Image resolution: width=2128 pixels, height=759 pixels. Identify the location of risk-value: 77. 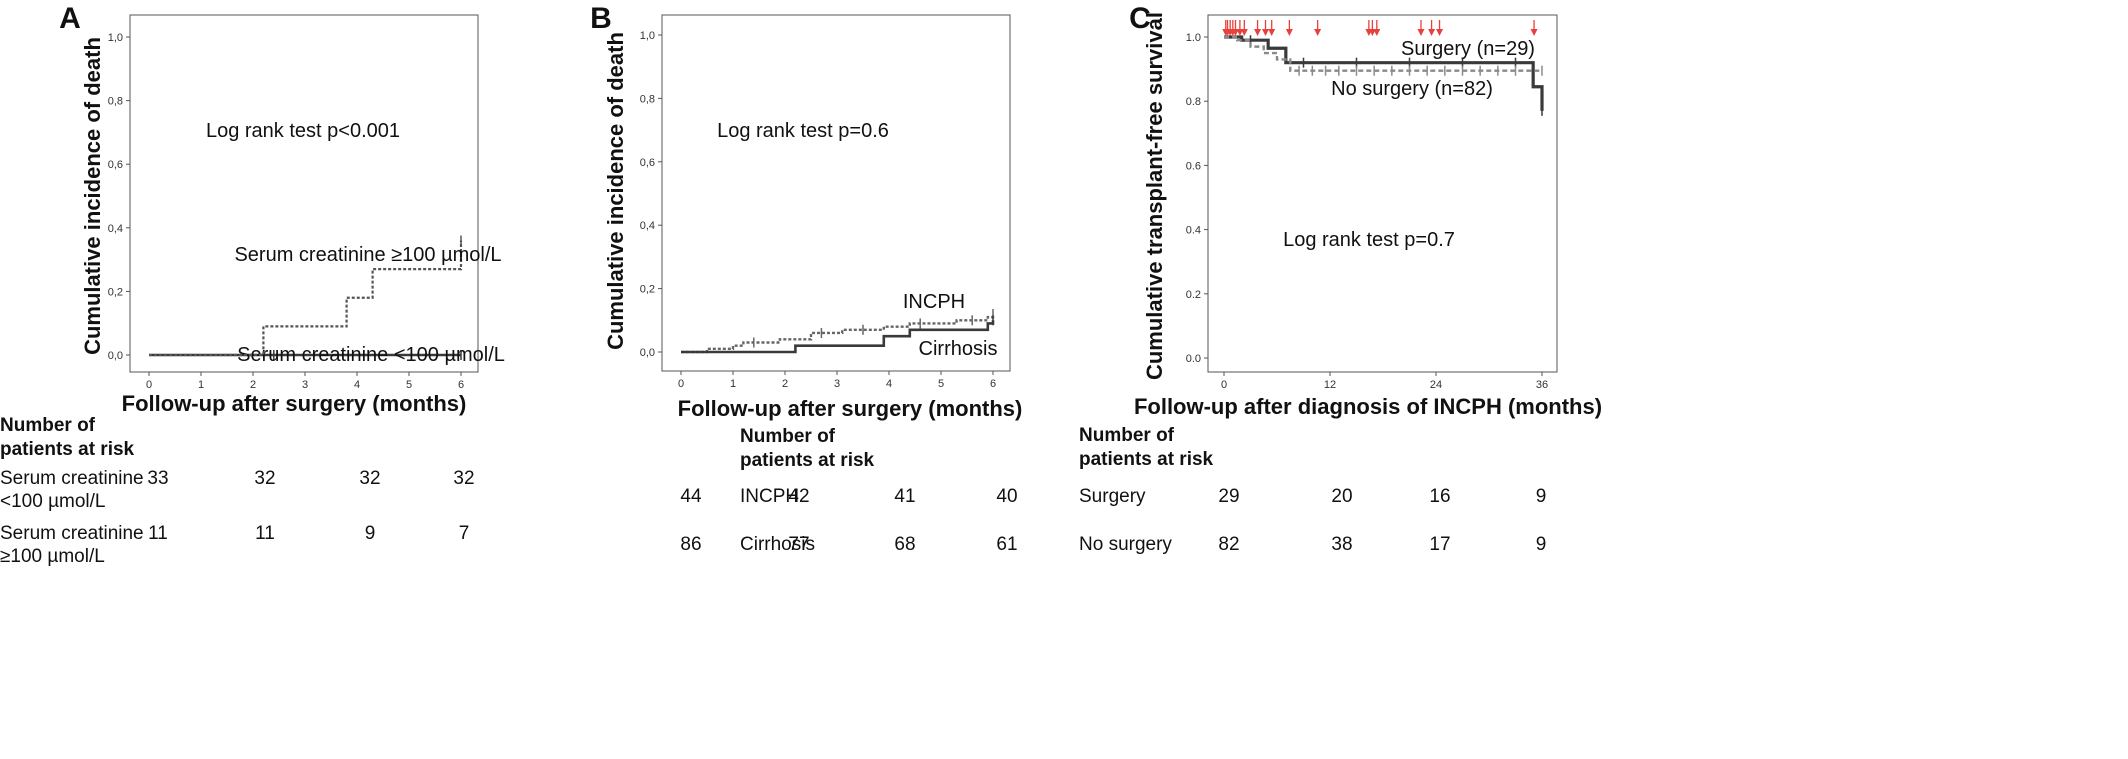
(798, 544).